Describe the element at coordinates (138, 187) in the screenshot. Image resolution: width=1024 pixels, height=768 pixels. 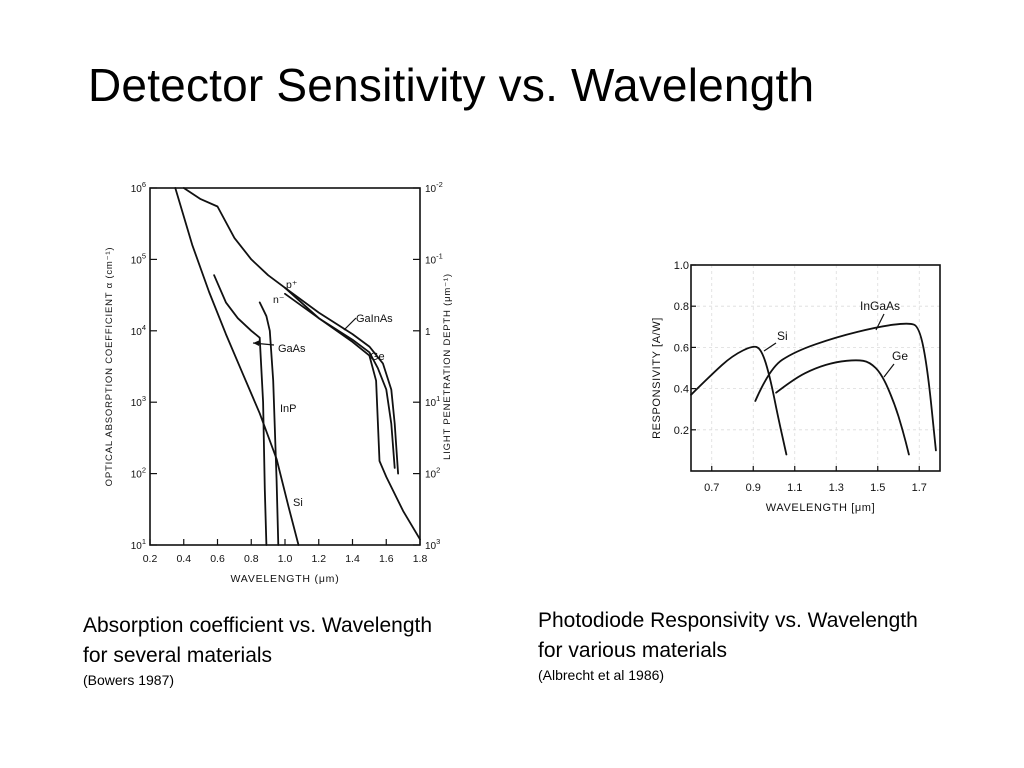
I see `absorption-y-tick-label-6: 10⁶` at that location.